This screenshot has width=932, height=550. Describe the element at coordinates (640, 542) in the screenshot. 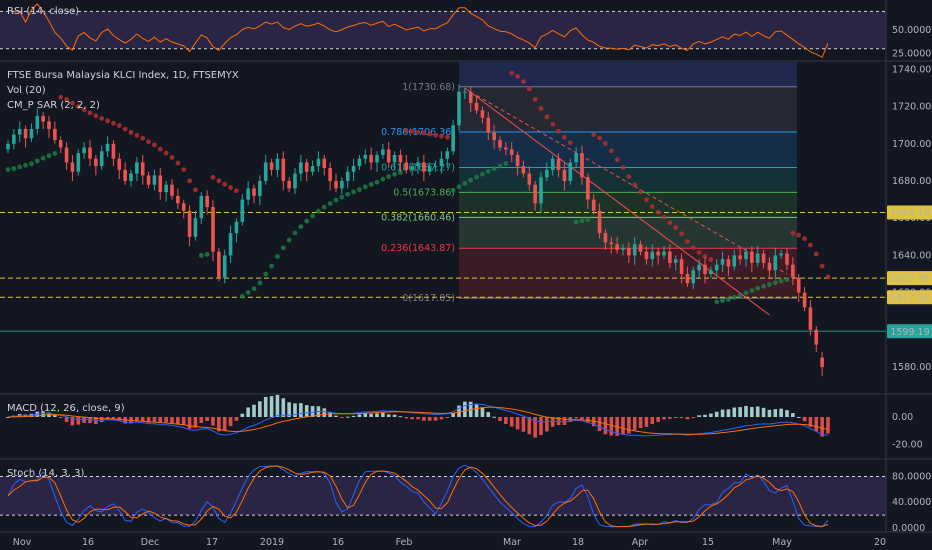

I see `x-axis-label: Apr` at that location.